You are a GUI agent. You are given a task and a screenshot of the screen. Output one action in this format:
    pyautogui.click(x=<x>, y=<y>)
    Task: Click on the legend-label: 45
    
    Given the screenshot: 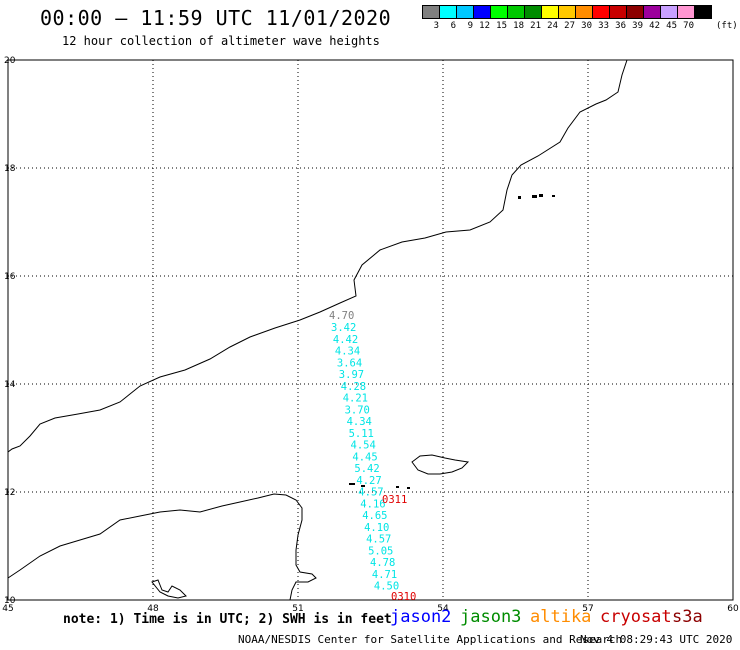 What is the action you would take?
    pyautogui.click(x=671, y=26)
    